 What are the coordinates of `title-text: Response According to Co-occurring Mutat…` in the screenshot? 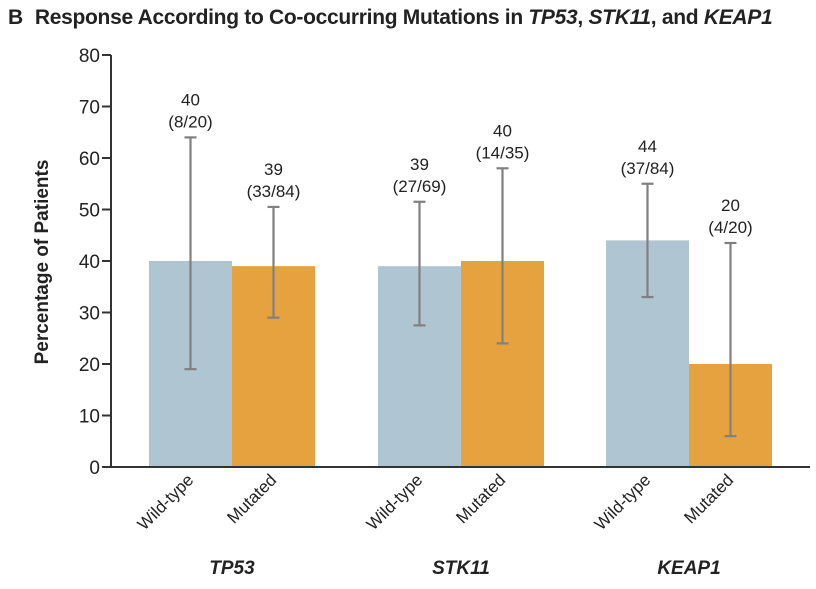 It's located at (403, 17).